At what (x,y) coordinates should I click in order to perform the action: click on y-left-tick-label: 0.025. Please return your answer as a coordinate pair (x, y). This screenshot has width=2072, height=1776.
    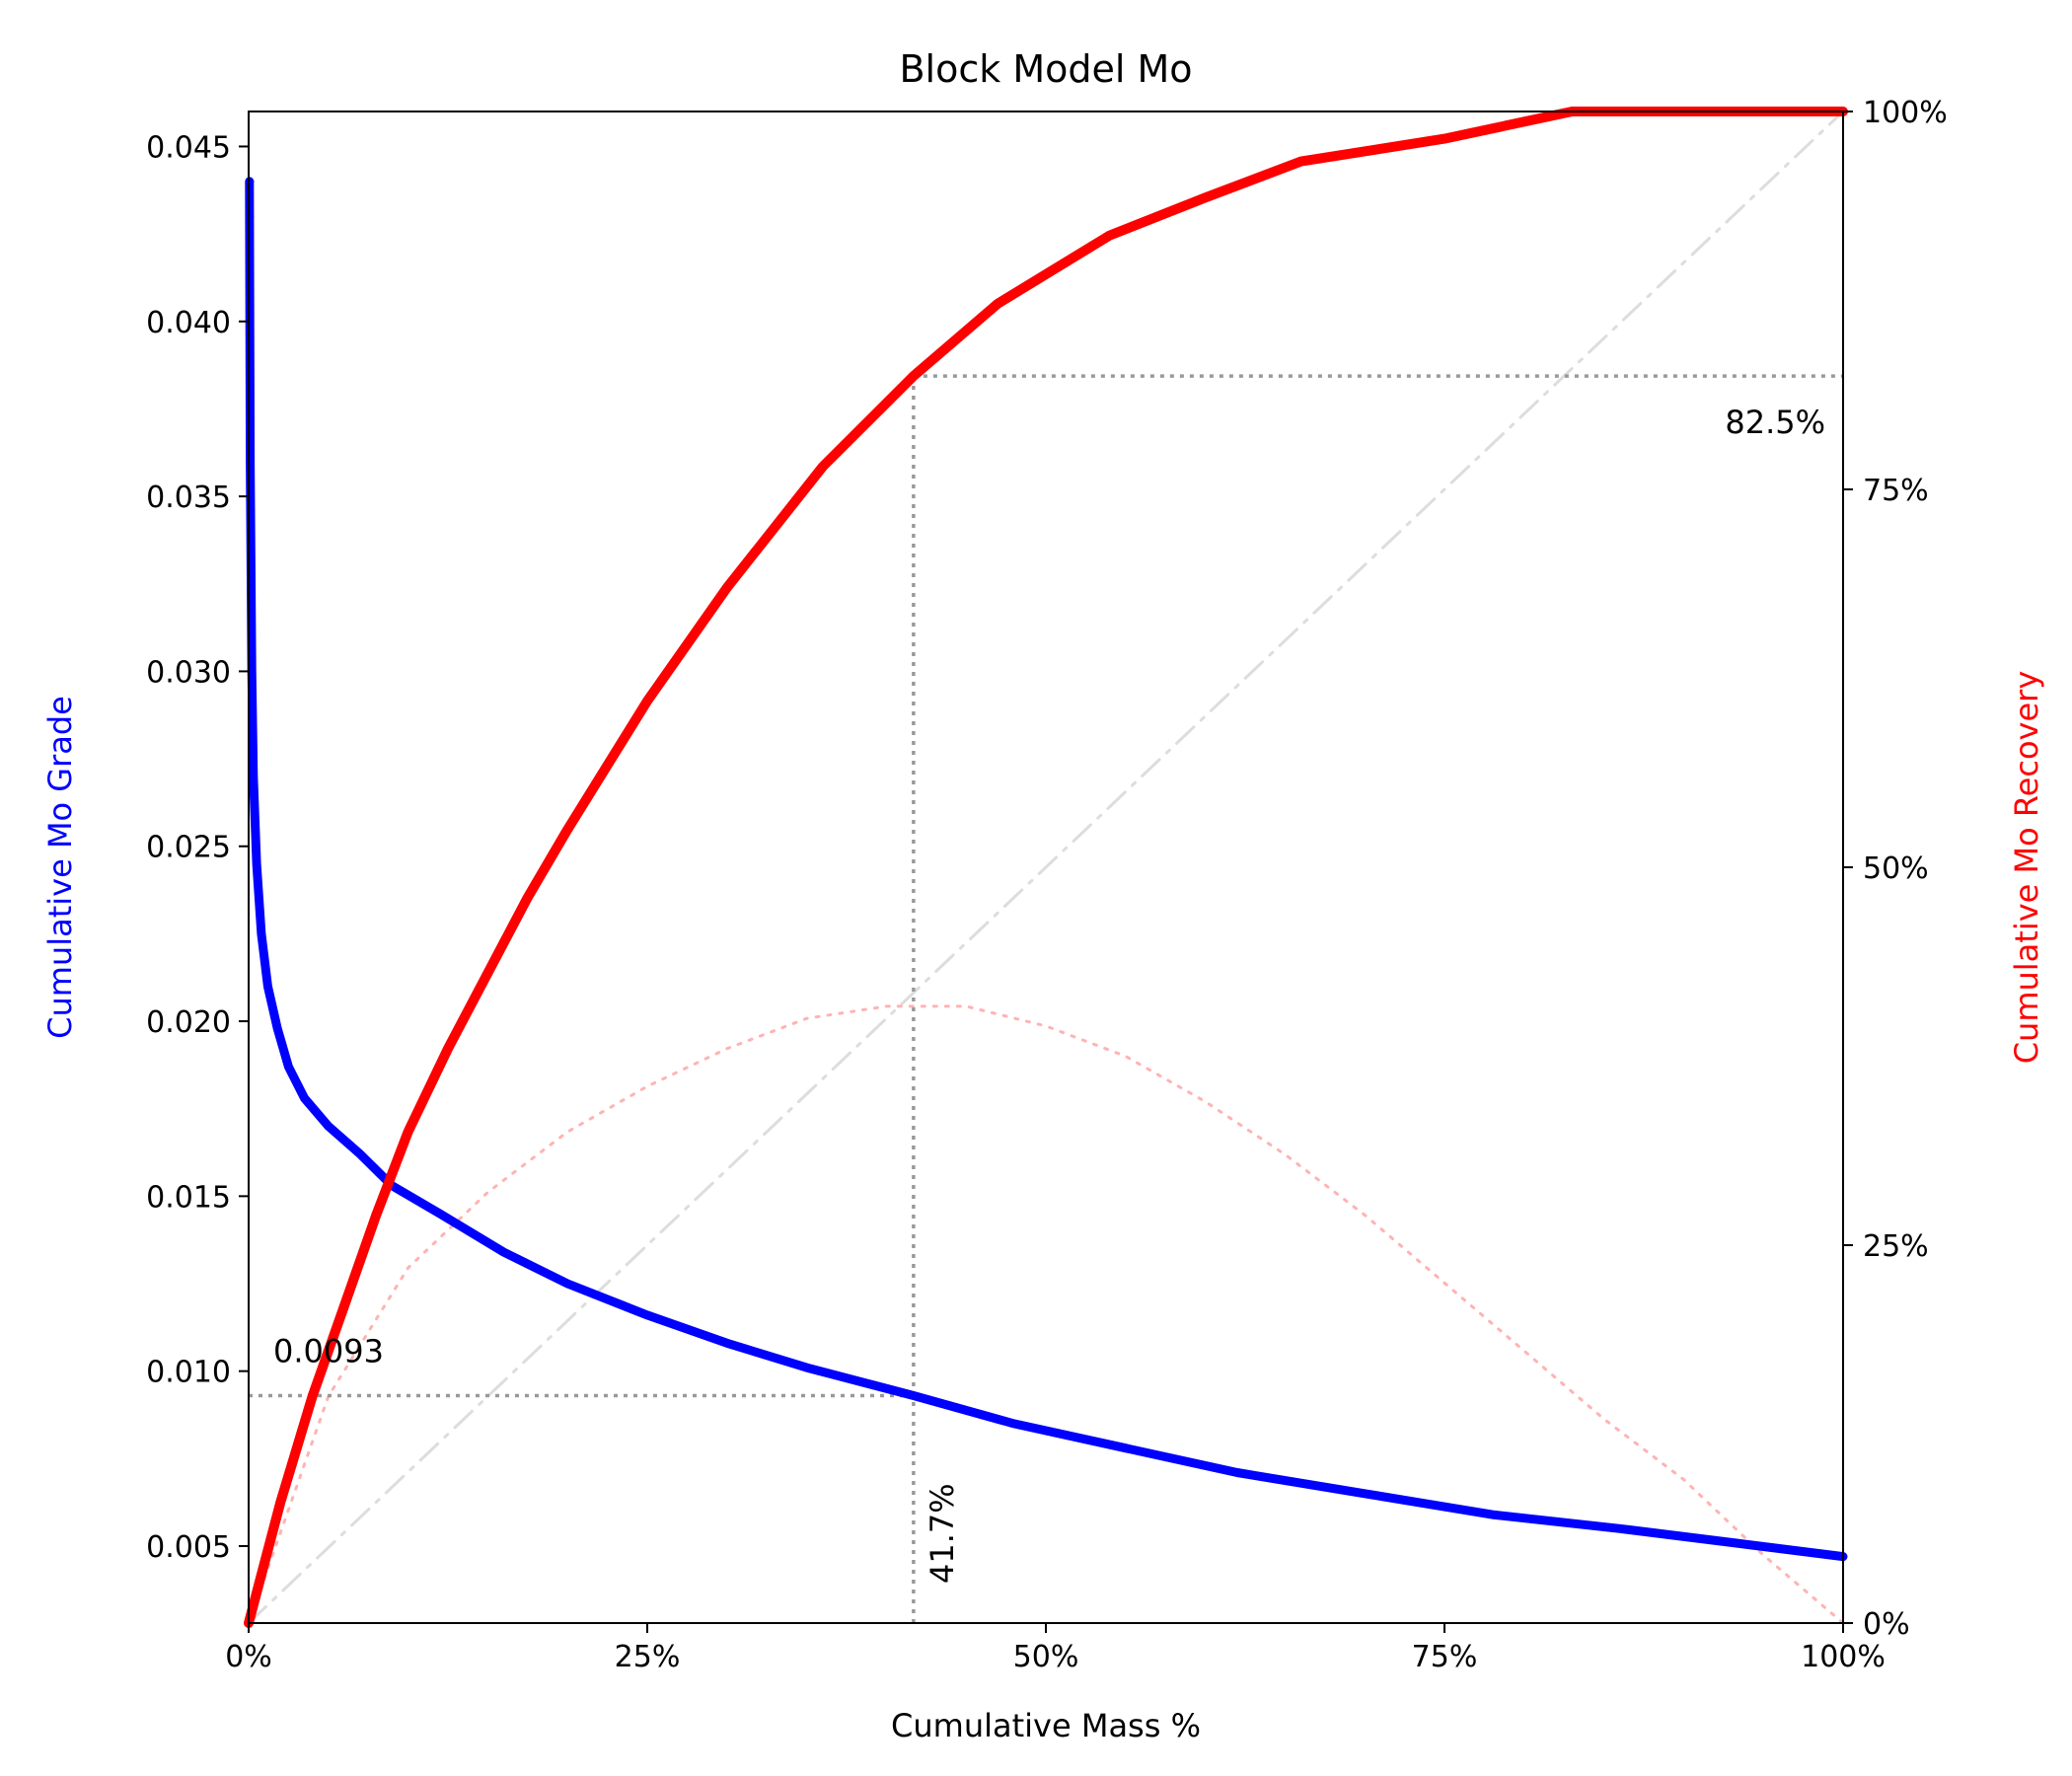
    Looking at the image, I should click on (189, 848).